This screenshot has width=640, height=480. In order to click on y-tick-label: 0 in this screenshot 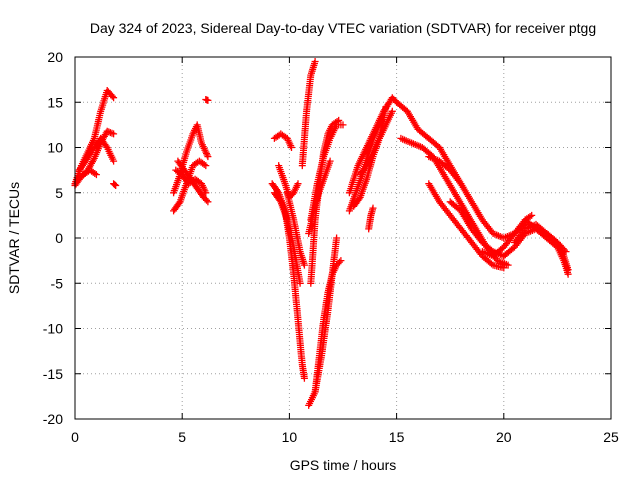, I will do `click(59, 238)`.